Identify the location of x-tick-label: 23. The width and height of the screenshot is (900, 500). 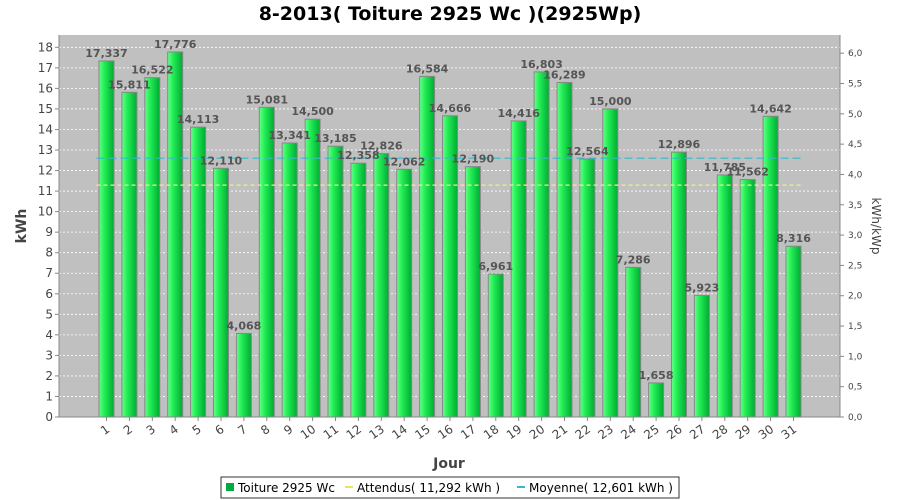
(605, 432).